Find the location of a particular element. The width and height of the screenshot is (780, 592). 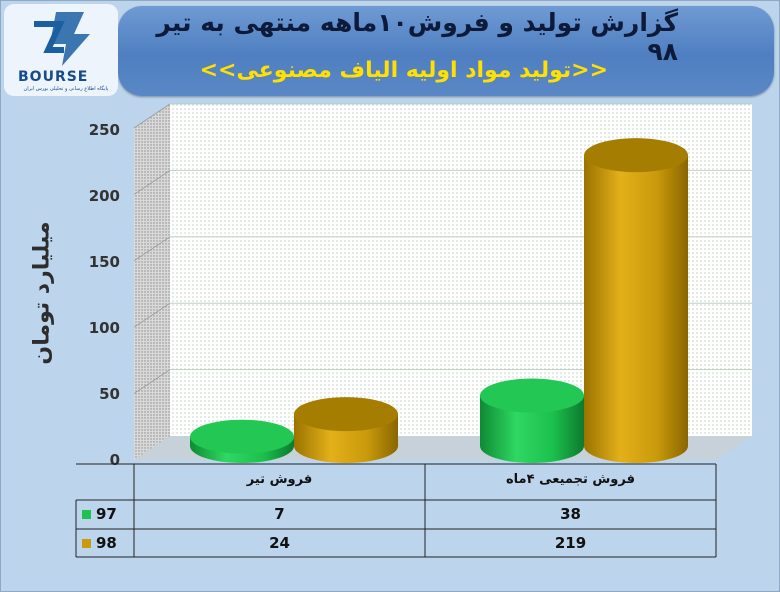

plot-side-wall is located at coordinates (152, 282).